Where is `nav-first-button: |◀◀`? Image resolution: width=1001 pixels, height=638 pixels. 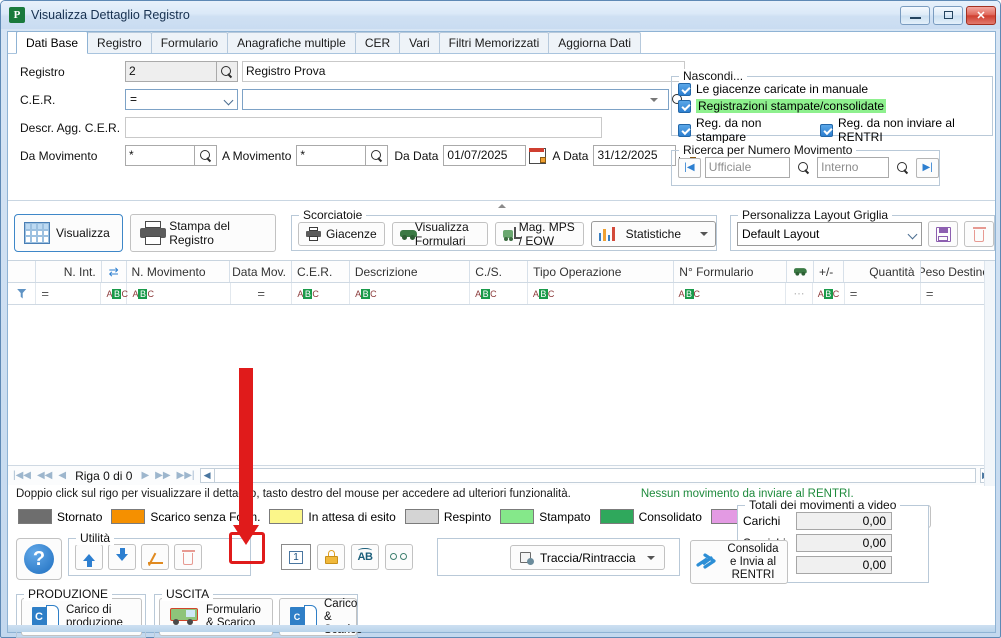
nav-first-button: |◀◀ is located at coordinates (22, 475).